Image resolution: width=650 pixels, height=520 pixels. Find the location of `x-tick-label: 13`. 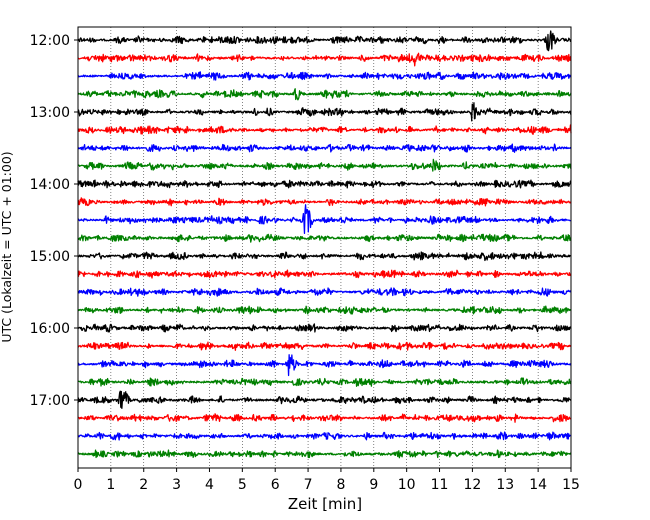

x-tick-label: 13 is located at coordinates (505, 485).